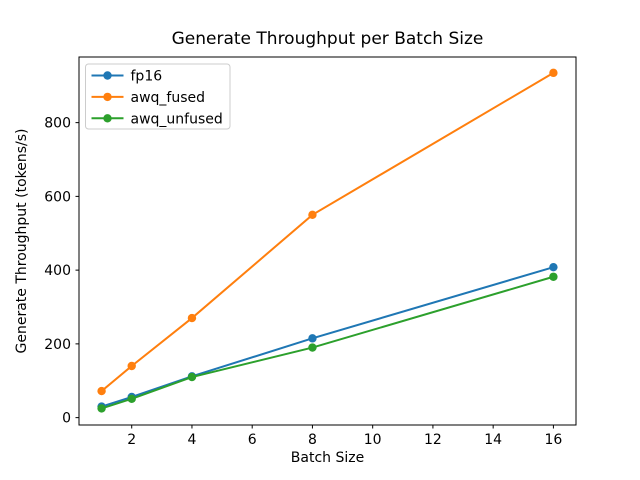  What do you see at coordinates (327, 458) in the screenshot?
I see `x-axis-label: Batch Size` at bounding box center [327, 458].